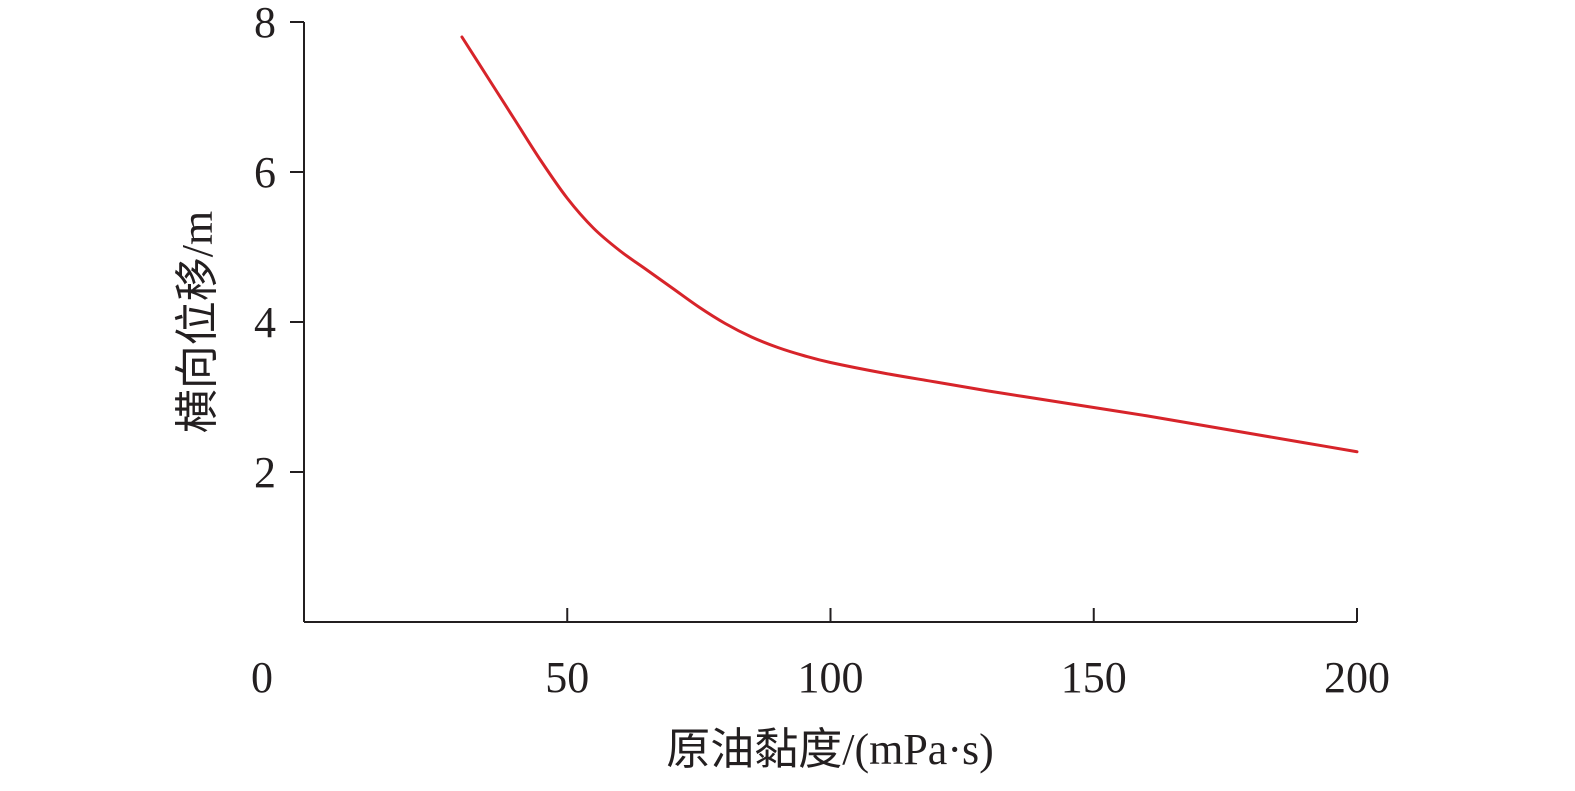 This screenshot has width=1575, height=791. What do you see at coordinates (831, 677) in the screenshot?
I see `x-tick-label: 100` at bounding box center [831, 677].